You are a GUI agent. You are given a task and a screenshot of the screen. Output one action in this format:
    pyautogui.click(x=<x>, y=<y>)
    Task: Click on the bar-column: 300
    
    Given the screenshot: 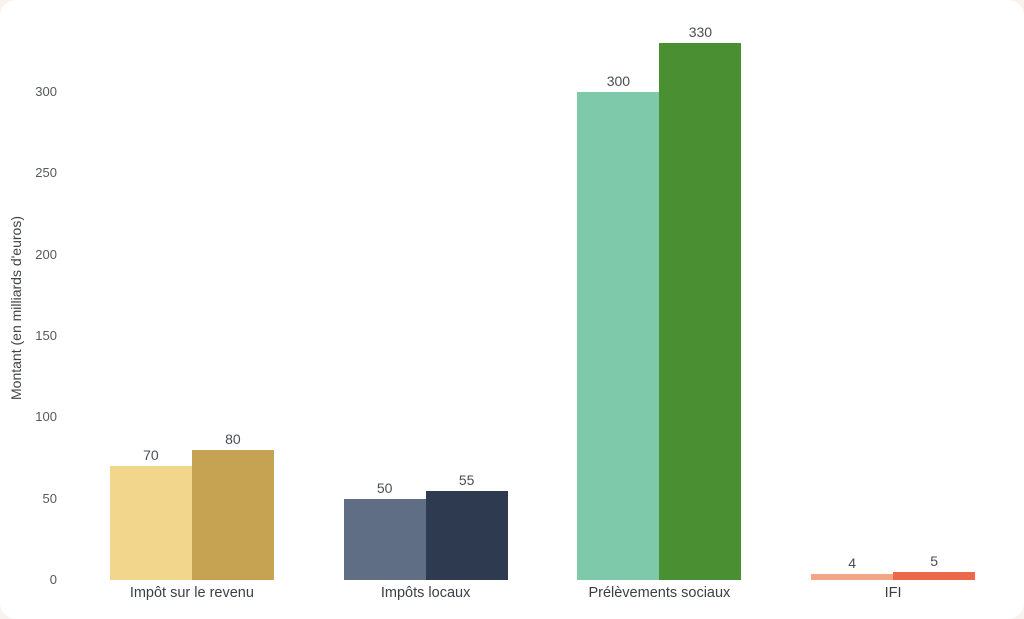 What is the action you would take?
    pyautogui.click(x=618, y=326)
    